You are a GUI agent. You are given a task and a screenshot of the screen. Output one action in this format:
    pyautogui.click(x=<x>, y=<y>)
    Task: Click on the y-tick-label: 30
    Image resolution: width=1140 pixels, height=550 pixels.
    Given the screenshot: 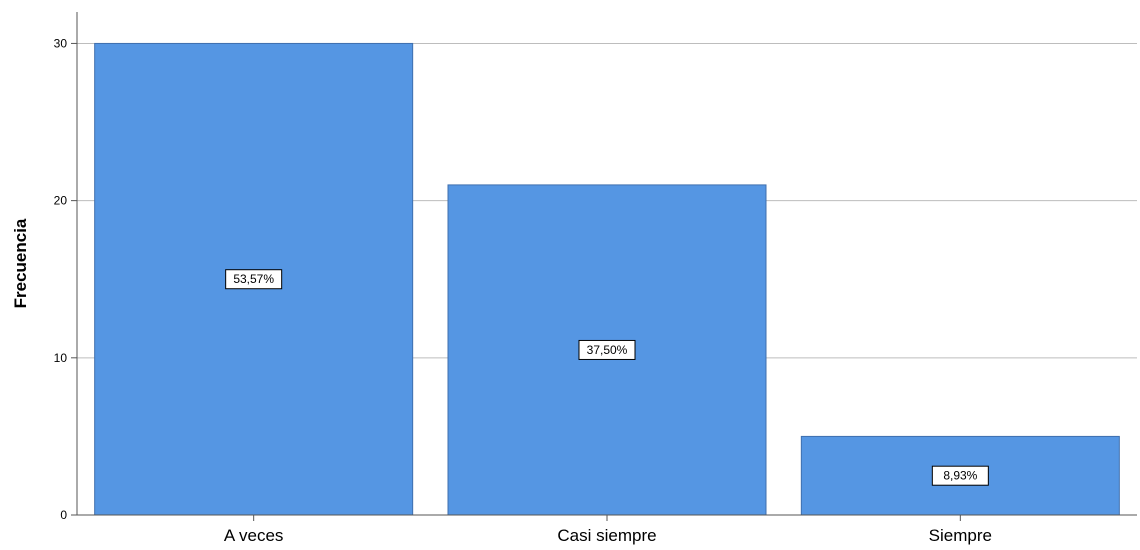 What is the action you would take?
    pyautogui.click(x=61, y=43)
    